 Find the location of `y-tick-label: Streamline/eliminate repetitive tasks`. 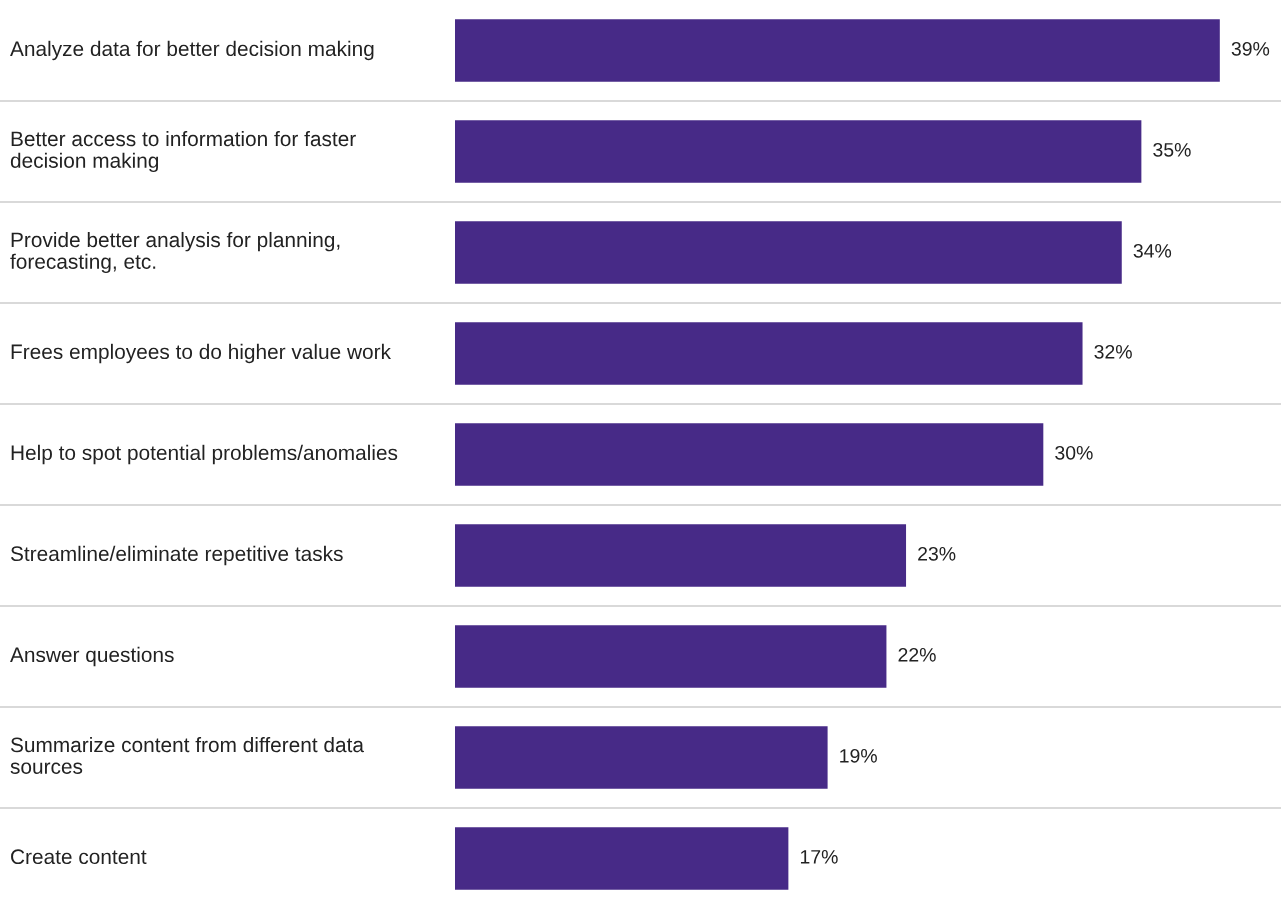

y-tick-label: Streamline/eliminate repetitive tasks is located at coordinates (176, 555).